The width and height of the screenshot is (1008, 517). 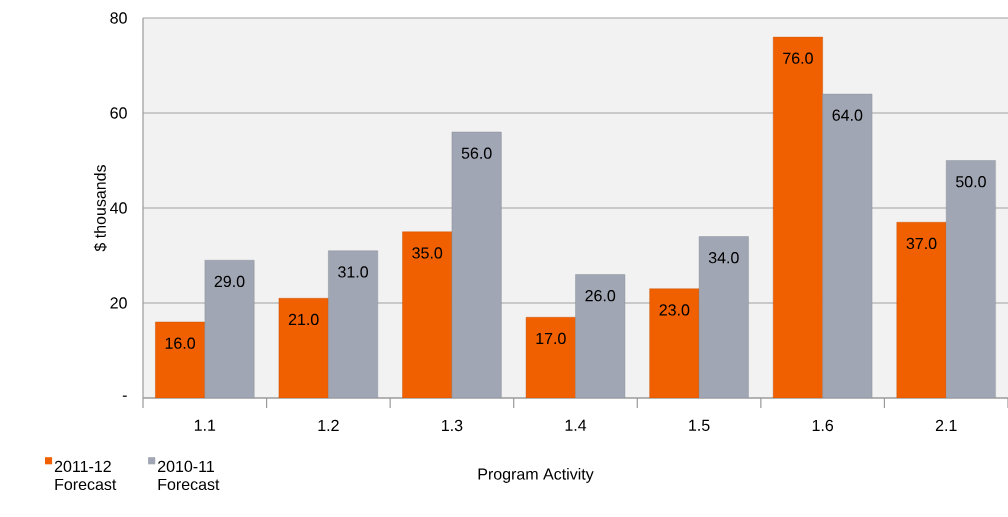 I want to click on data-label: 23.0, so click(x=674, y=310).